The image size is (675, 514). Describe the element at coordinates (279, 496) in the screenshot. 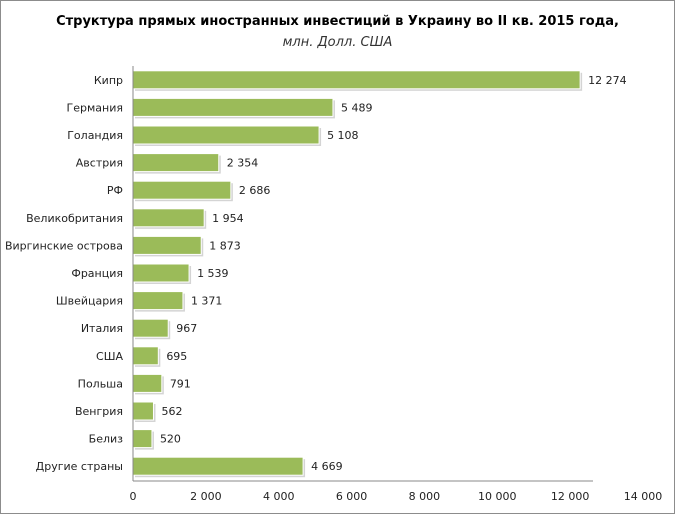

I see `x-tick-label: 4 000` at that location.